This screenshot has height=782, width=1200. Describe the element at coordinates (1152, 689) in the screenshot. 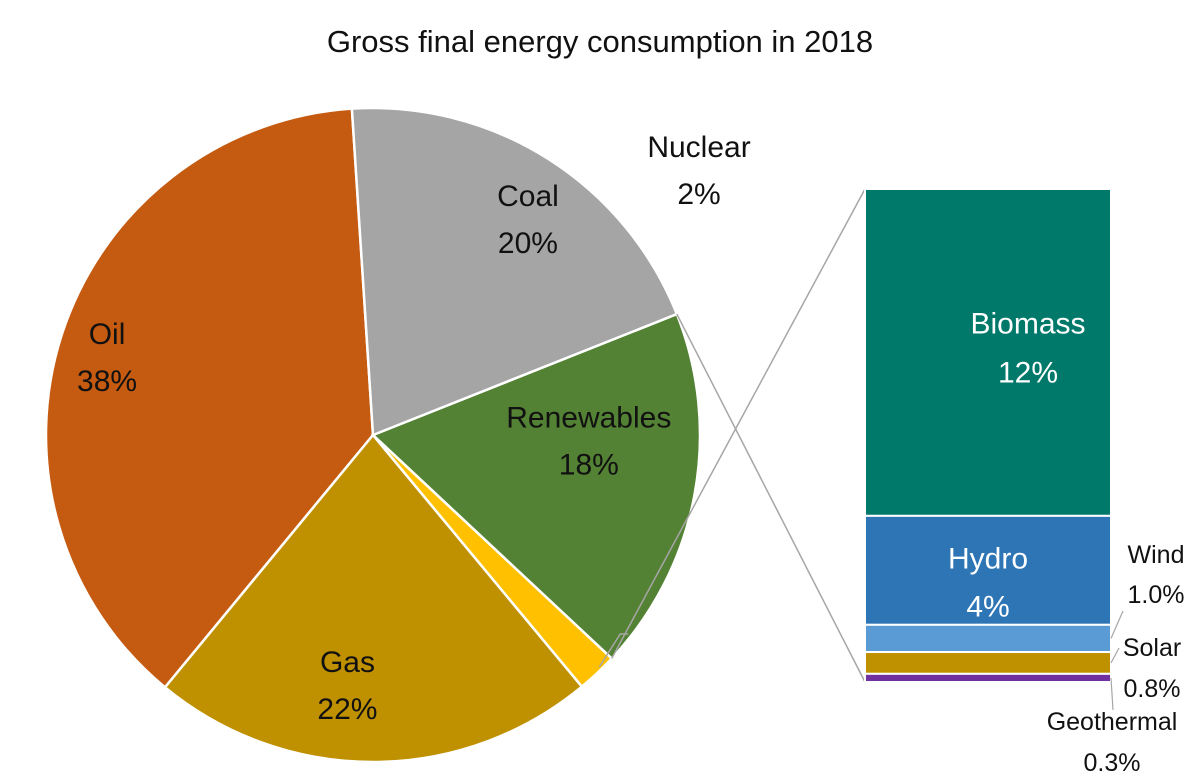

I see `bar-label-value: 0.8%` at that location.